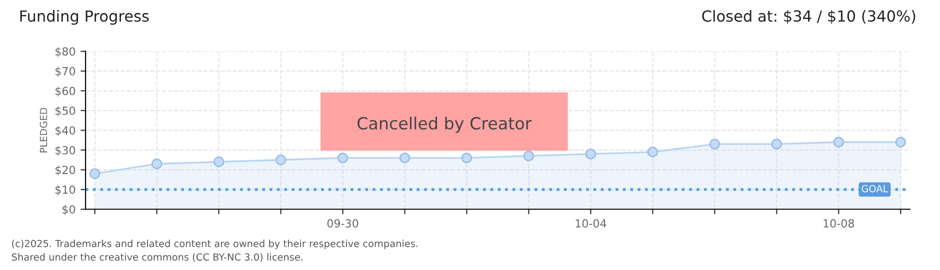 The width and height of the screenshot is (940, 270). Describe the element at coordinates (66, 171) in the screenshot. I see `y-tick-label: $20` at that location.